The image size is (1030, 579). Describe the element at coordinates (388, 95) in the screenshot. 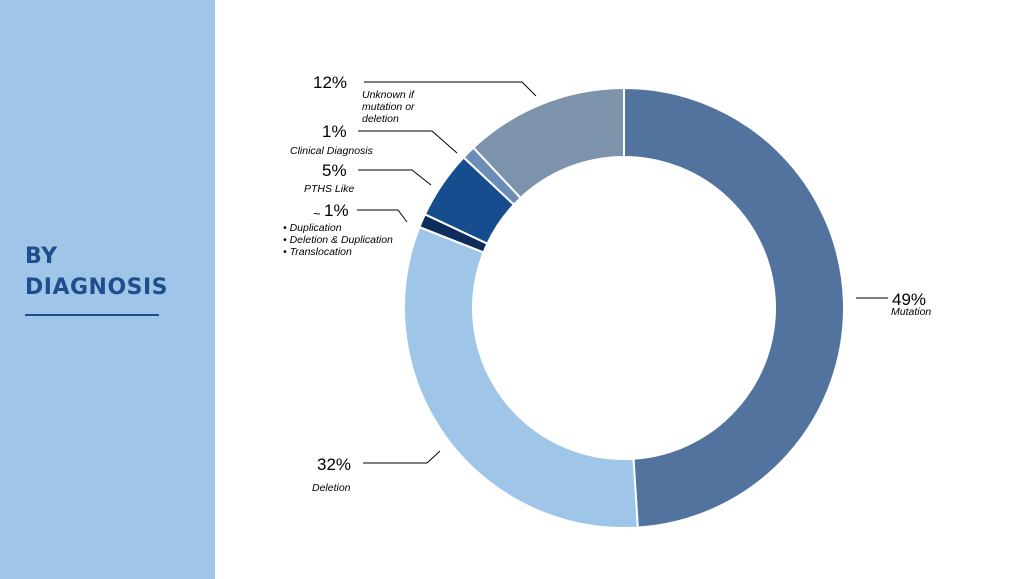

I see `unknown-name-line-1: Unknown if` at that location.